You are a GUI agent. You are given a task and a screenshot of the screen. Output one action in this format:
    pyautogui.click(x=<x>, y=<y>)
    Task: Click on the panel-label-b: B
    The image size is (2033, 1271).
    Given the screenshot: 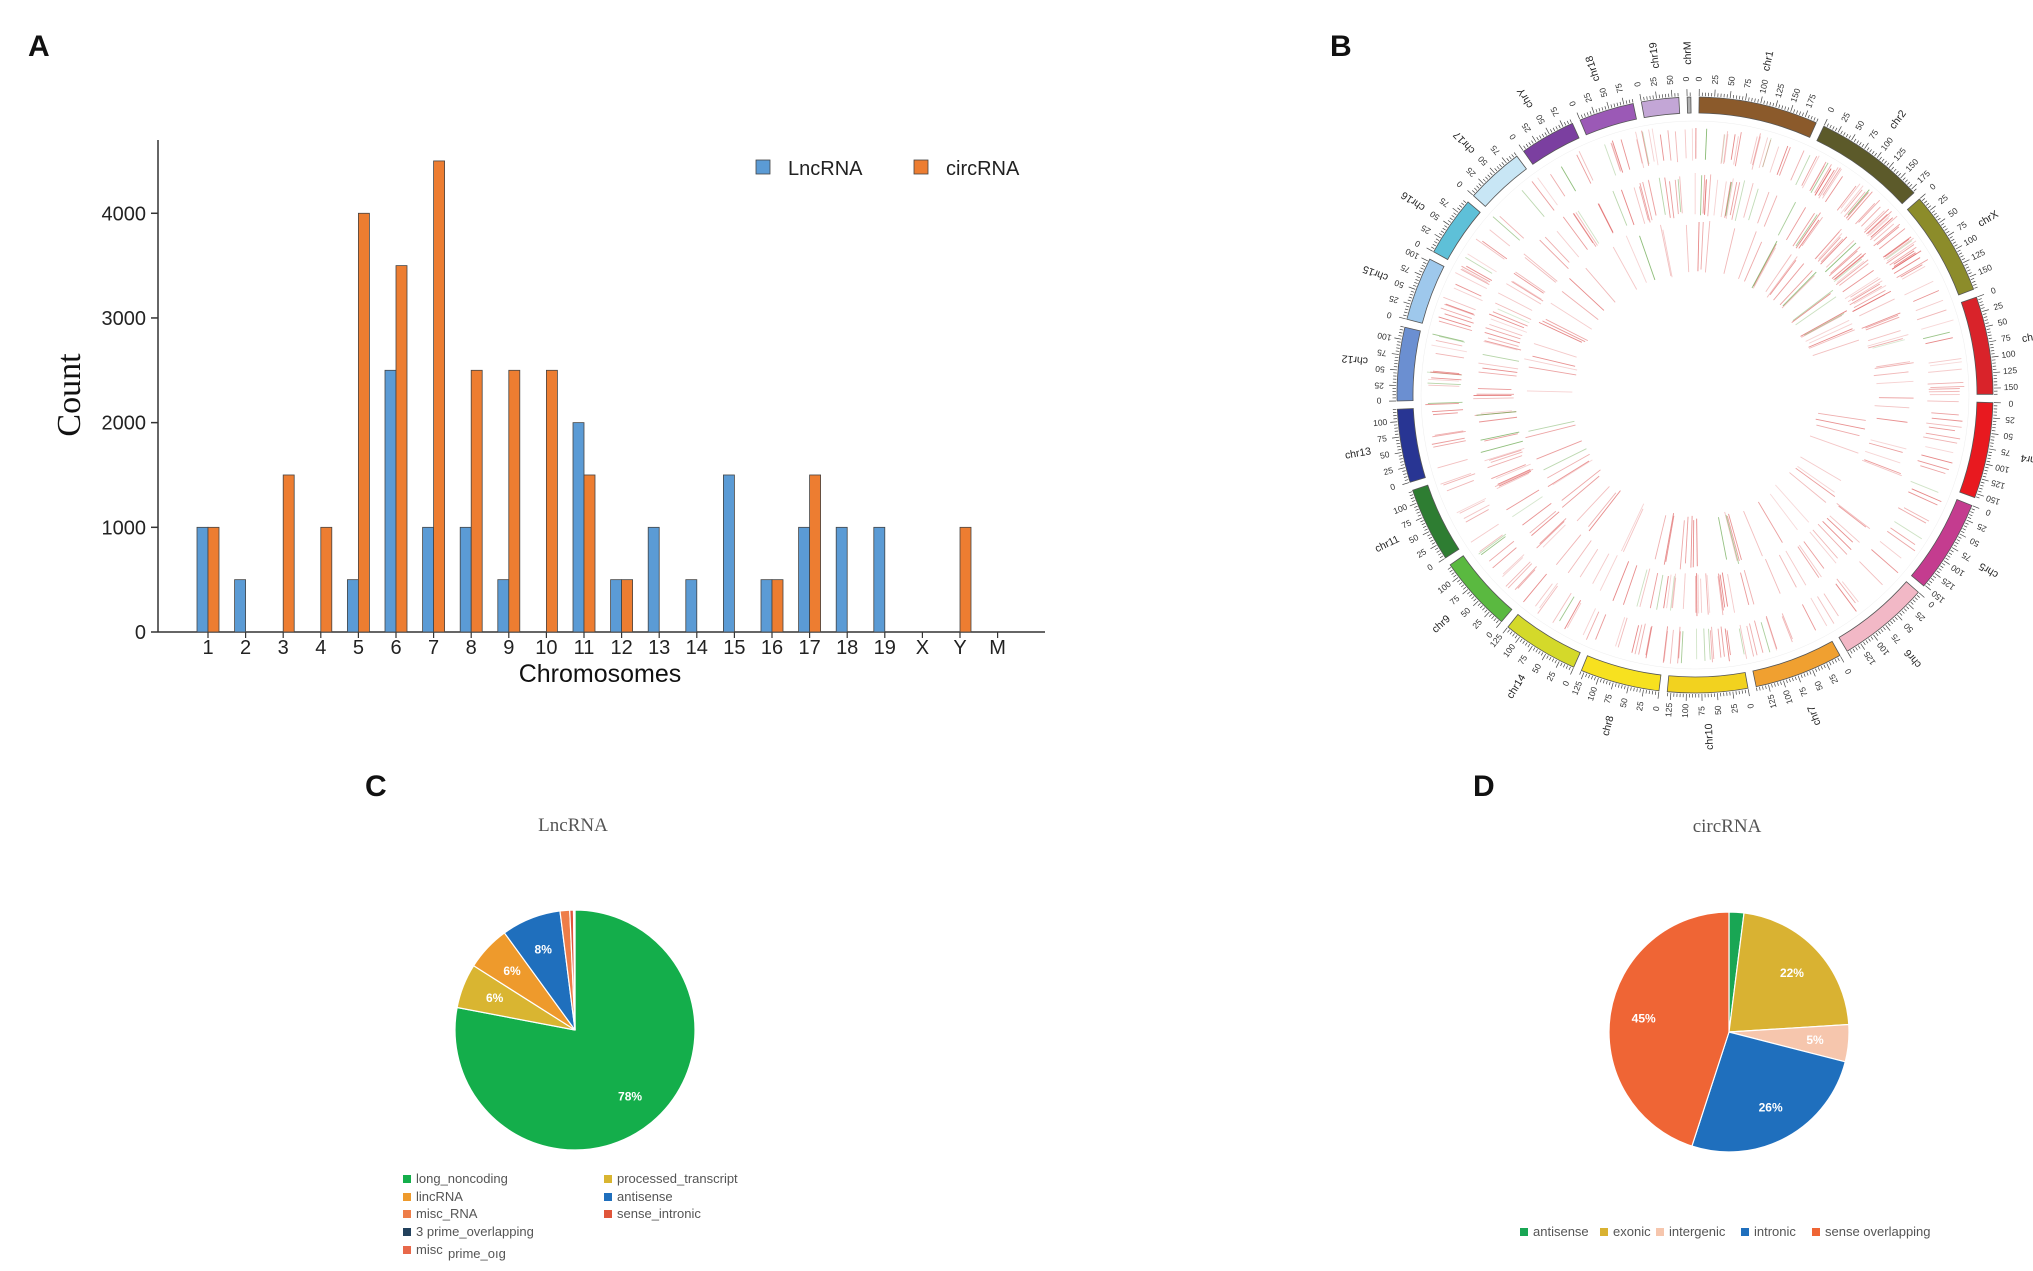 What is the action you would take?
    pyautogui.click(x=1341, y=46)
    